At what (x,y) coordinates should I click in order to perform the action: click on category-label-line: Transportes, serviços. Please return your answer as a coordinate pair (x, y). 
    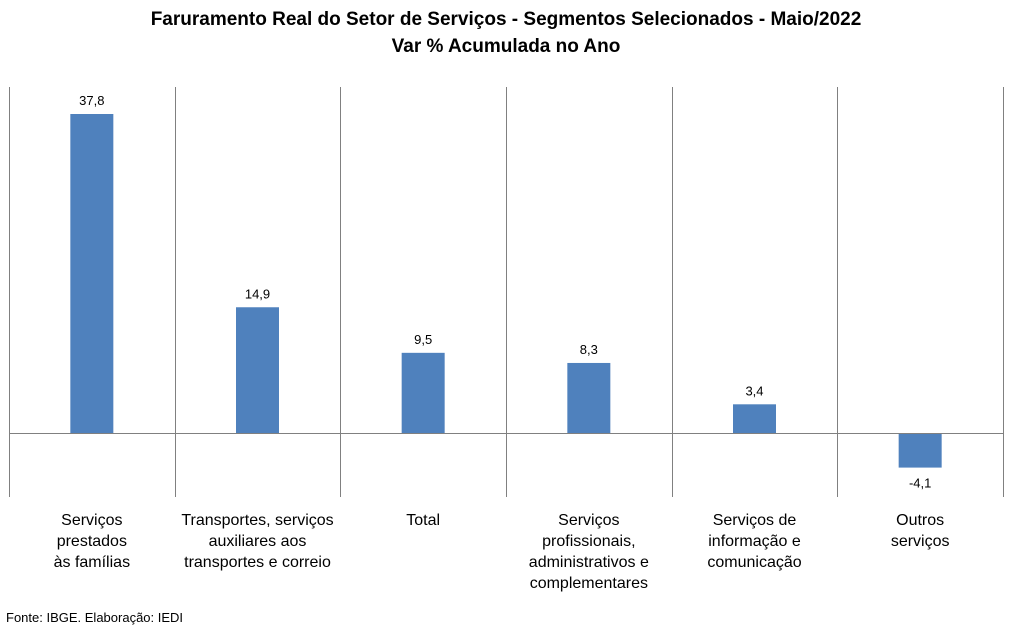
    Looking at the image, I should click on (257, 520).